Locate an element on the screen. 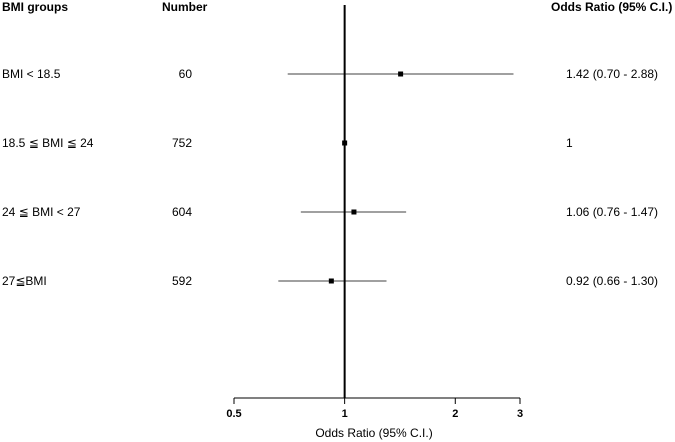 The width and height of the screenshot is (675, 442). header-number: Number is located at coordinates (185, 7).